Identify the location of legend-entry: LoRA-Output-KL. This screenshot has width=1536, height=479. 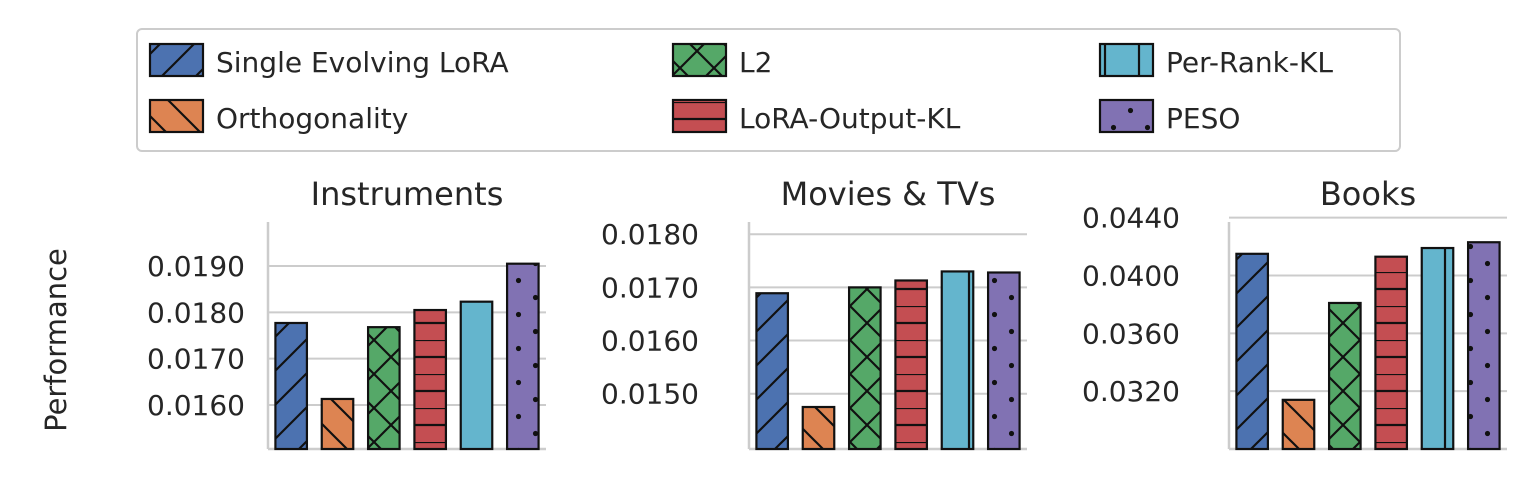
(816, 116).